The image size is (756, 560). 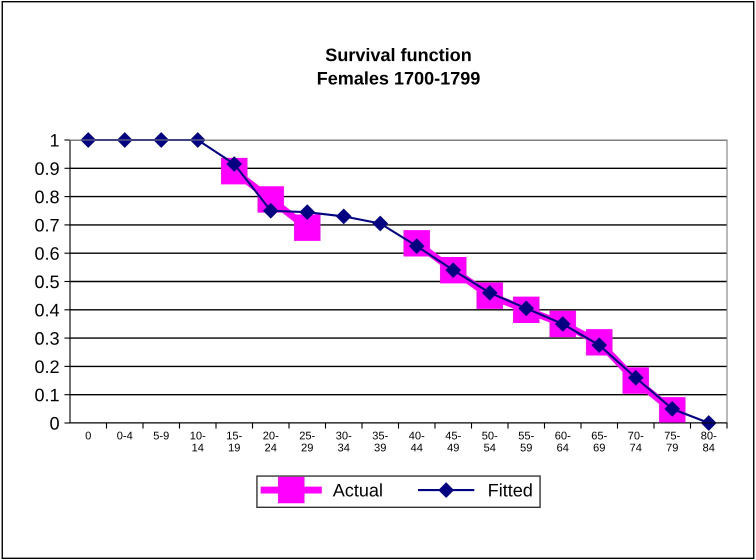 What do you see at coordinates (47, 338) in the screenshot?
I see `y-tick-label: 0.3` at bounding box center [47, 338].